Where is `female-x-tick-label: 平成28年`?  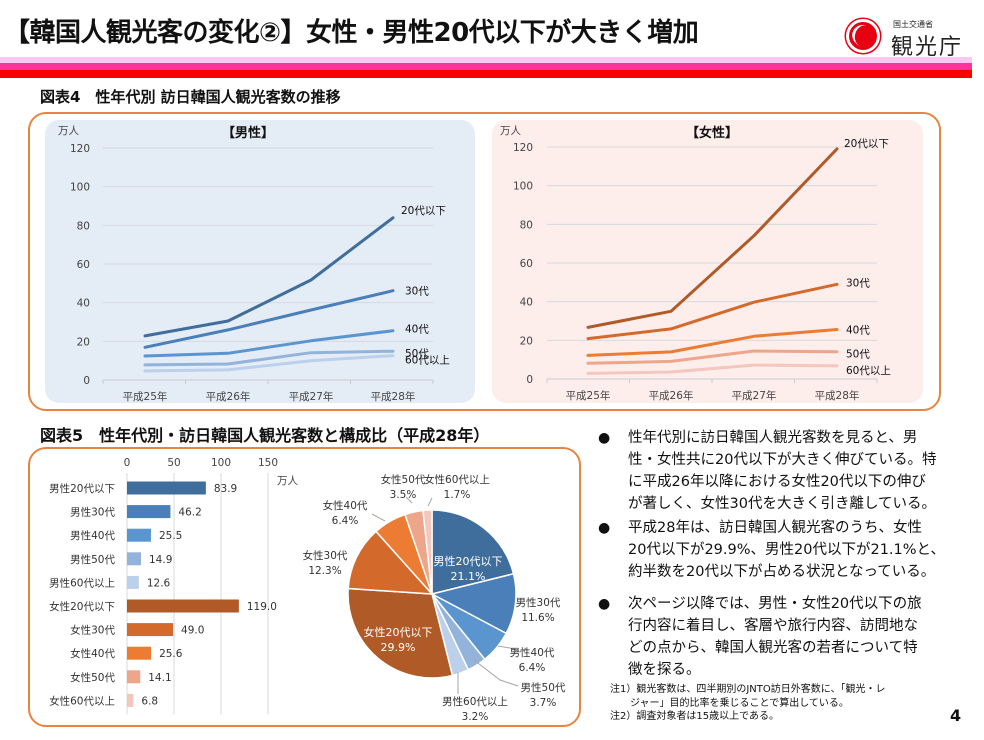 female-x-tick-label: 平成28年 is located at coordinates (837, 395).